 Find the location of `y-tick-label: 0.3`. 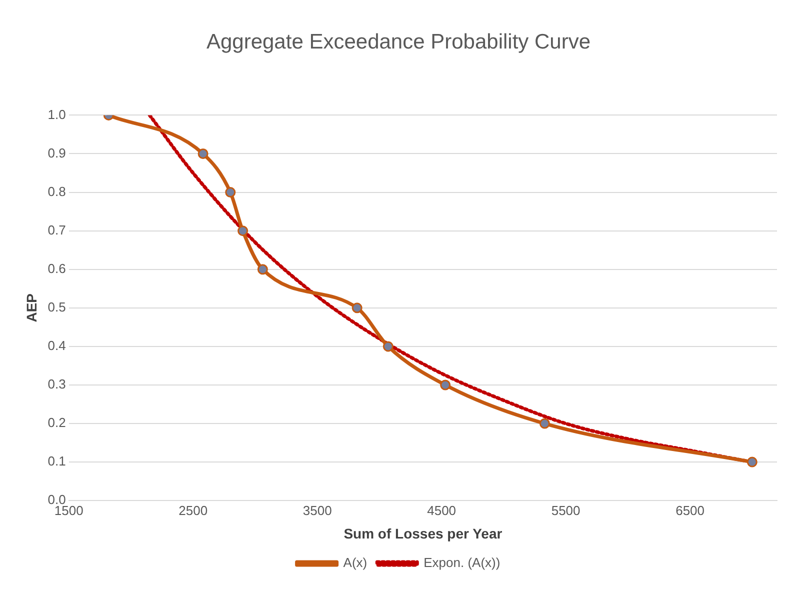

y-tick-label: 0.3 is located at coordinates (57, 384).